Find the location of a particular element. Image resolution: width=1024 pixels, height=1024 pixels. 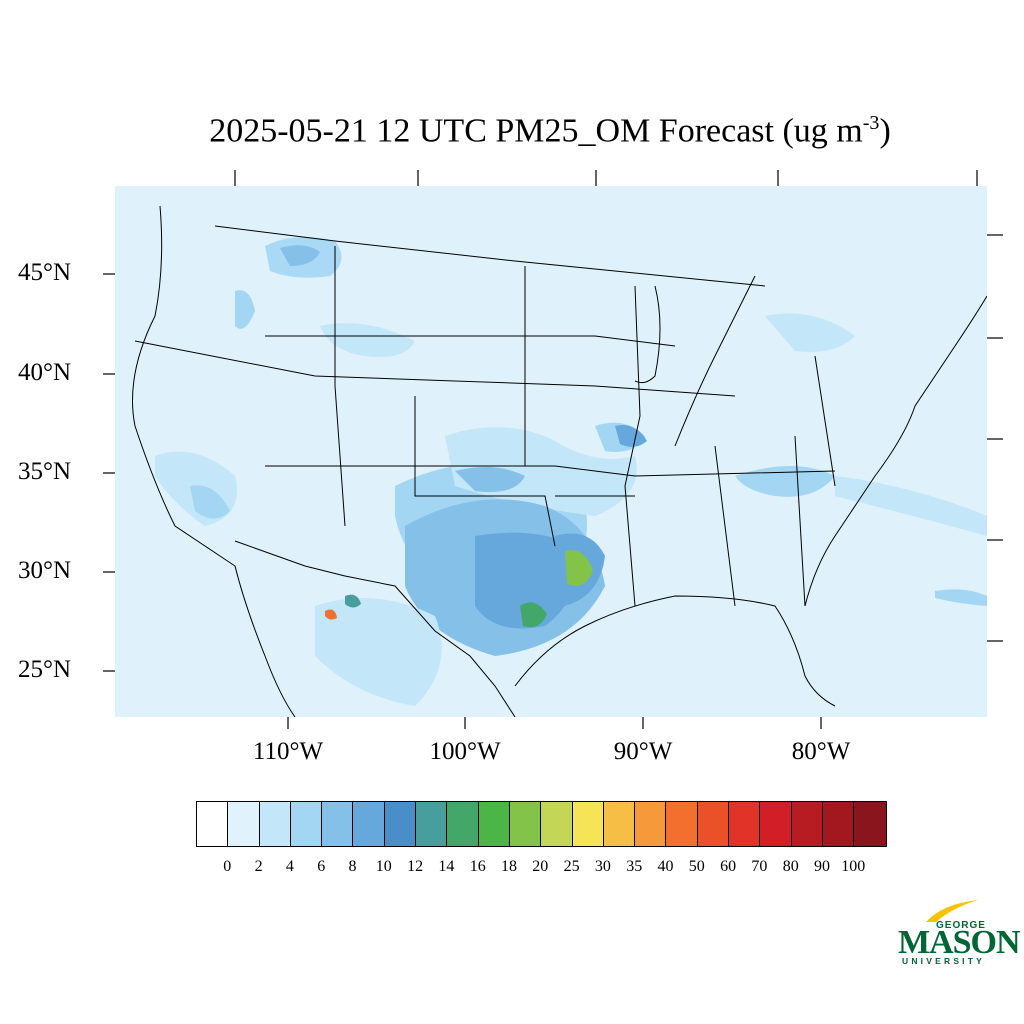

colorbar-label: 6 is located at coordinates (321, 866).